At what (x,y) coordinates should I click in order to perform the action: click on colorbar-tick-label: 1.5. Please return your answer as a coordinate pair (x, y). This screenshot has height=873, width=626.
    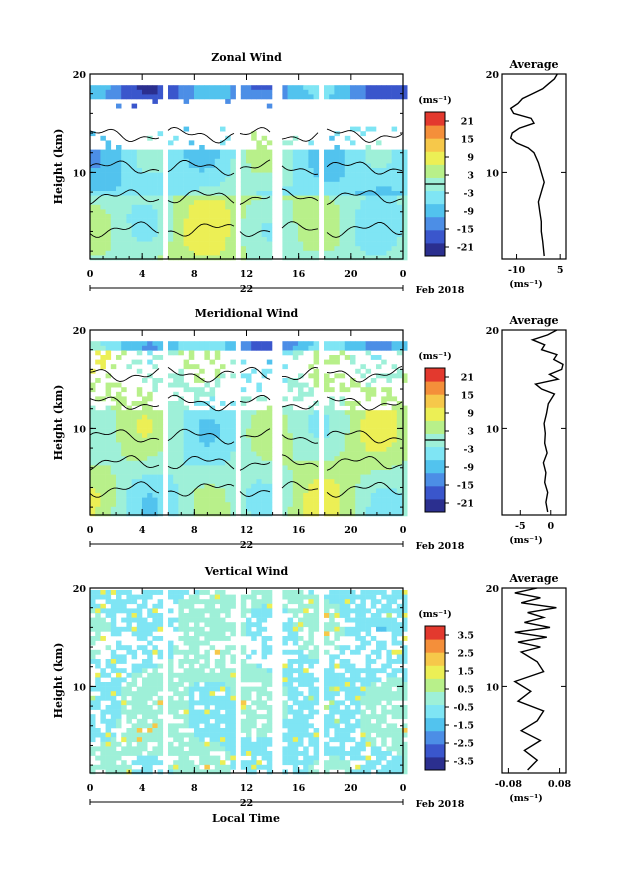
    Looking at the image, I should click on (465, 672).